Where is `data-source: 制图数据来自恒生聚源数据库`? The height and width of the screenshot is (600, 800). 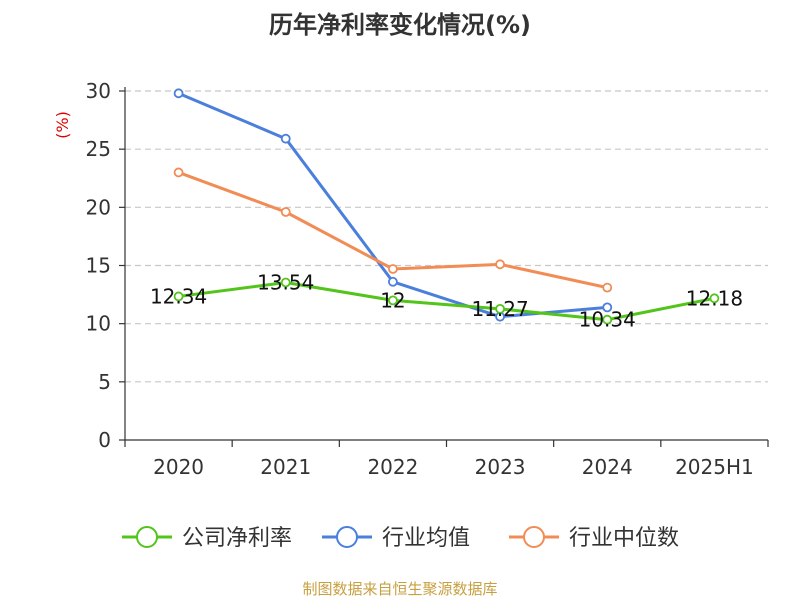
data-source: 制图数据来自恒生聚源数据库 is located at coordinates (399, 589).